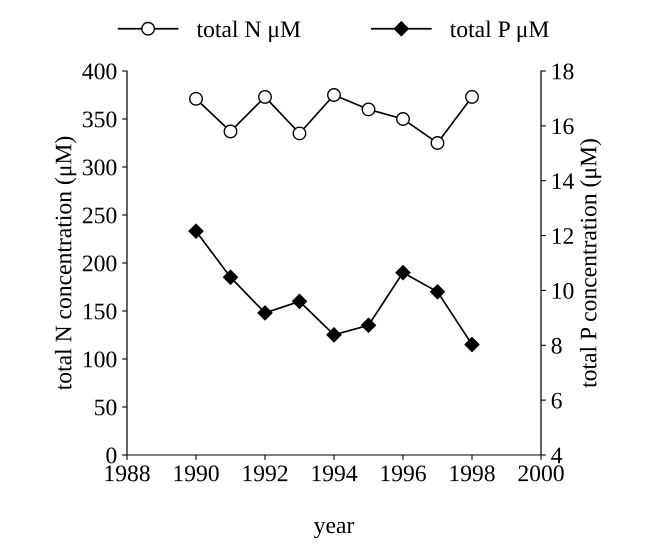 This screenshot has width=656, height=547. Describe the element at coordinates (248, 31) in the screenshot. I see `legend-label: total N μM` at that location.